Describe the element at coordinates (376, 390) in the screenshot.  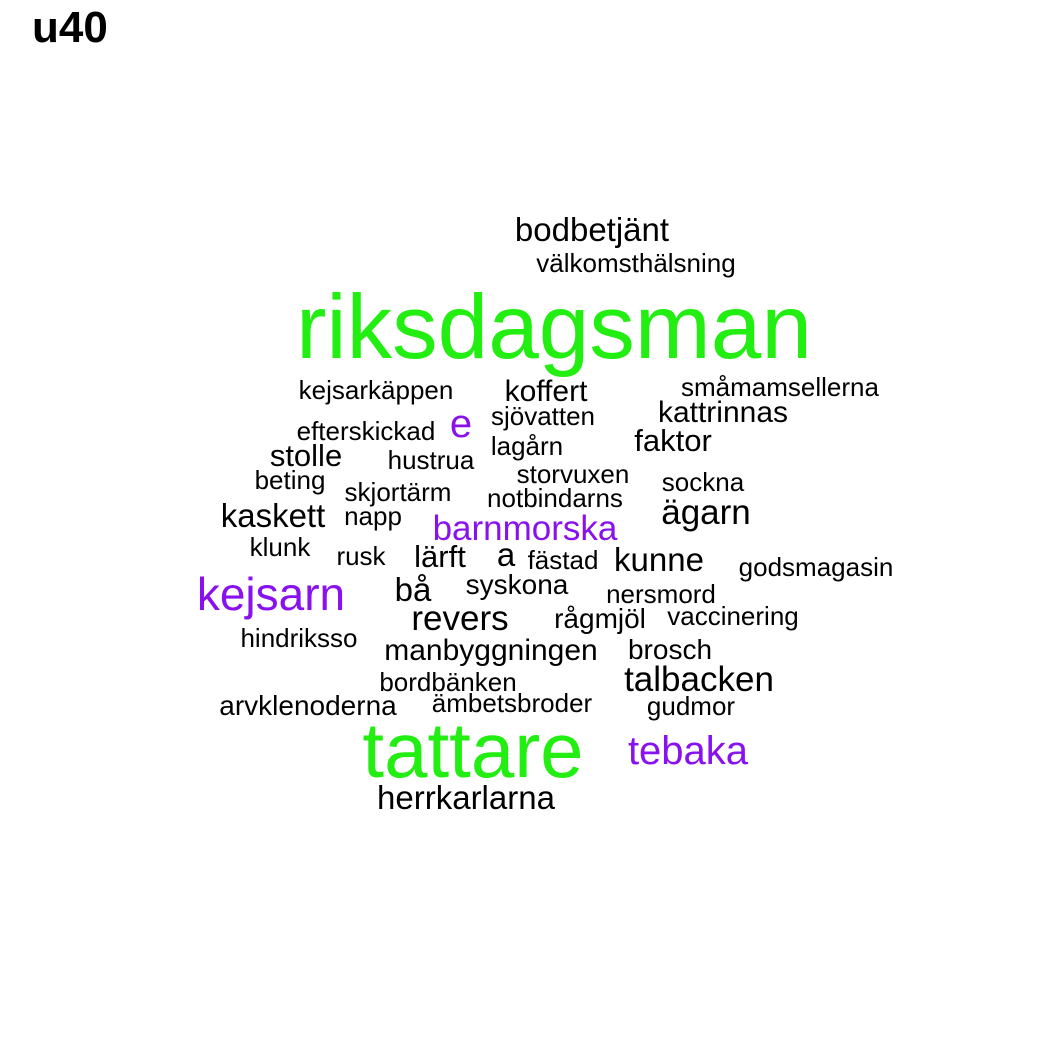
I see `cloud-word: kejsarkäppen` at that location.